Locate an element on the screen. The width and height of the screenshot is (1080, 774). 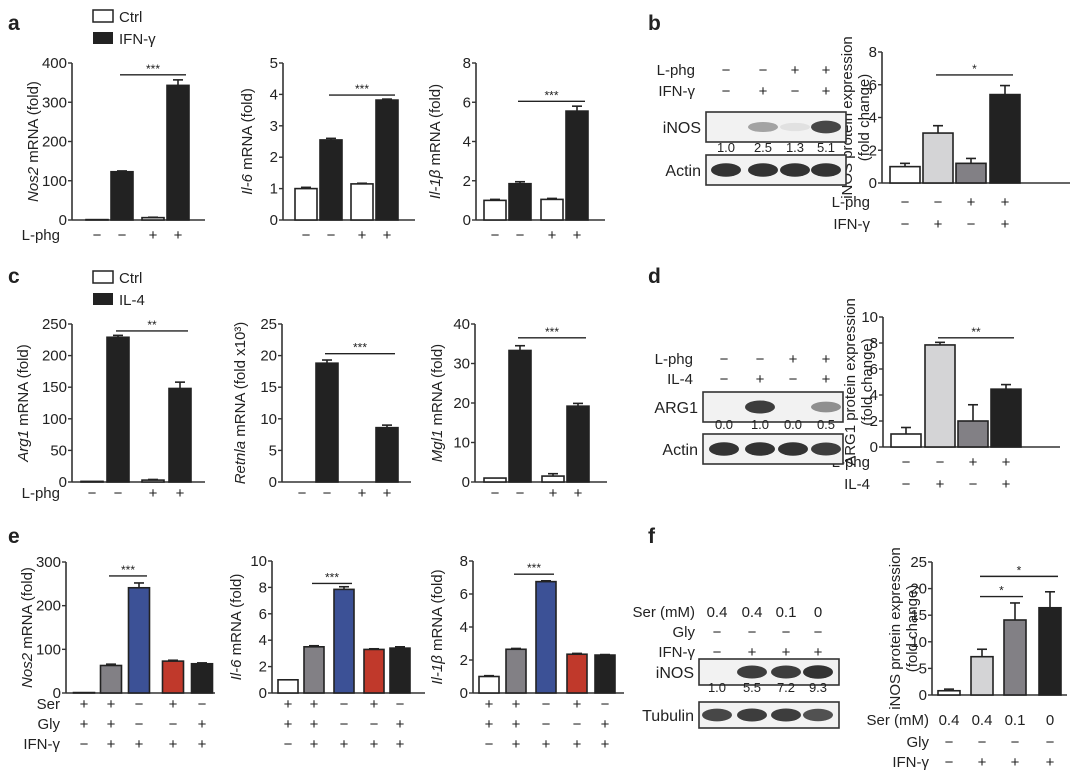
y-tick-label: 300 is located at coordinates (54, 102).